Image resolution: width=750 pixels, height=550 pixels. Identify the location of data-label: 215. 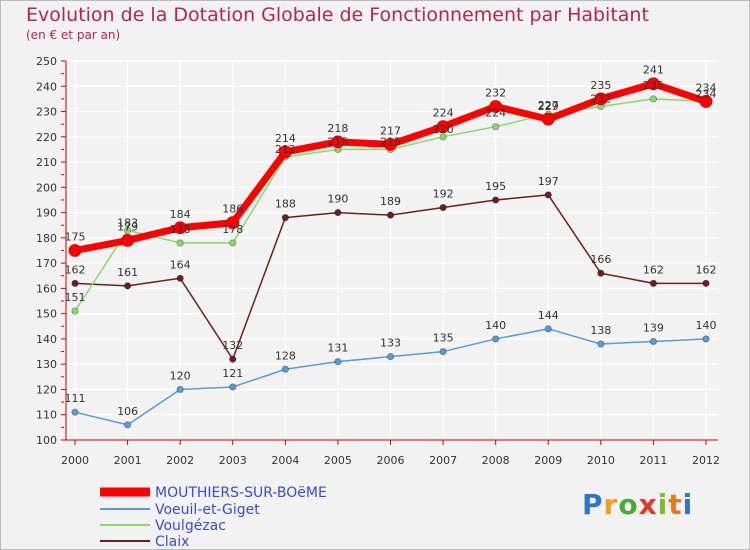
(337, 141).